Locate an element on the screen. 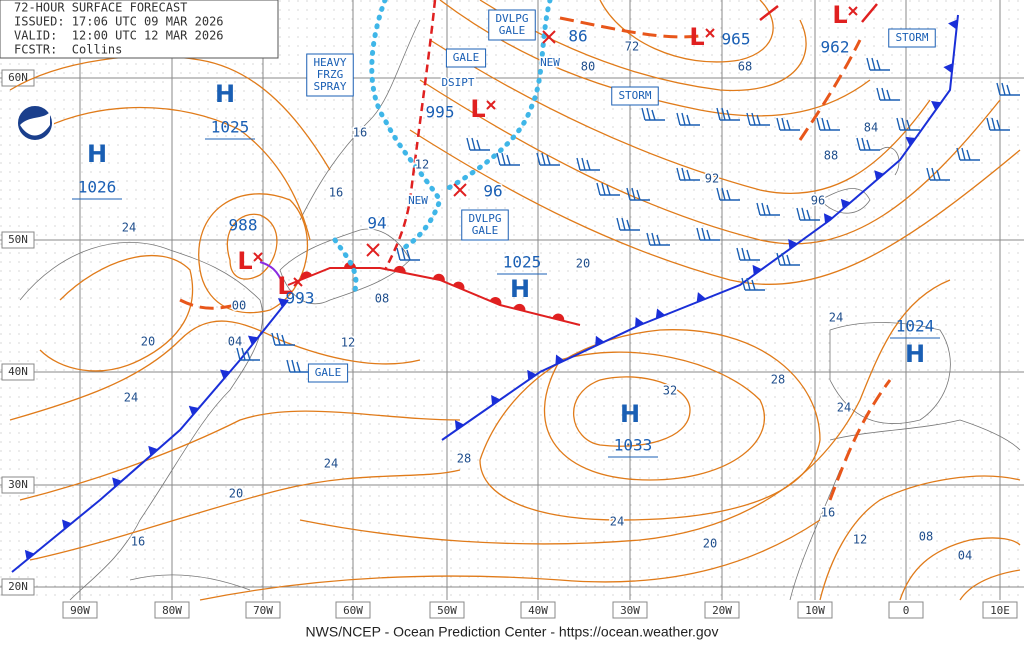 Image resolution: width=1024 pixels, height=652 pixels. isobar-label: 80 is located at coordinates (588, 67).